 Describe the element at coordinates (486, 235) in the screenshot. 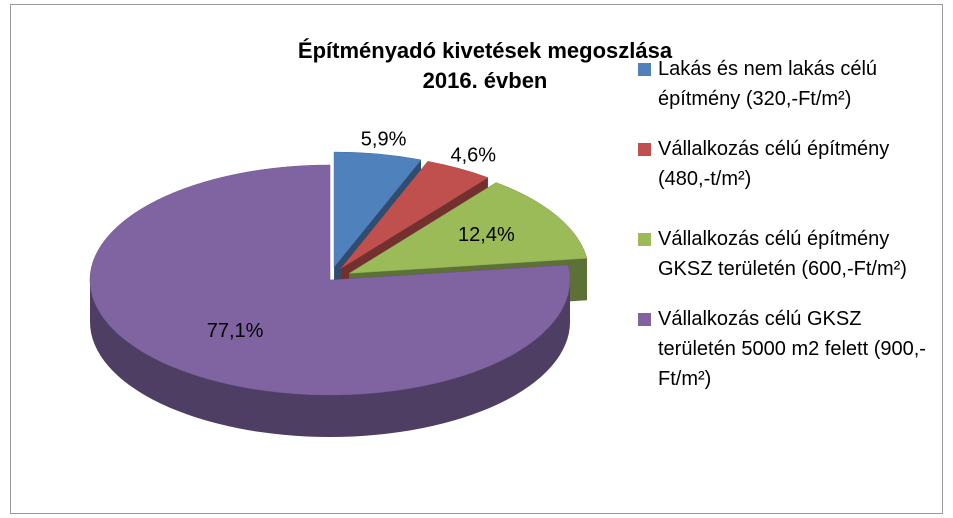

I see `data-label: 12,4%` at that location.